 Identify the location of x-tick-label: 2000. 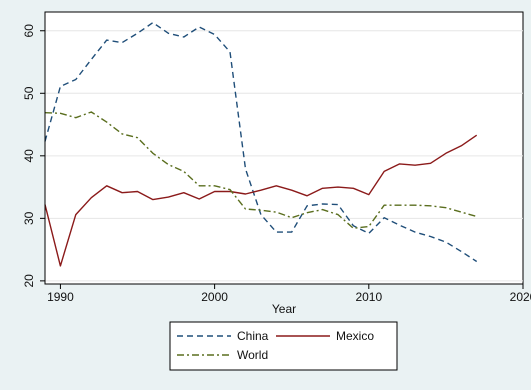
(214, 297).